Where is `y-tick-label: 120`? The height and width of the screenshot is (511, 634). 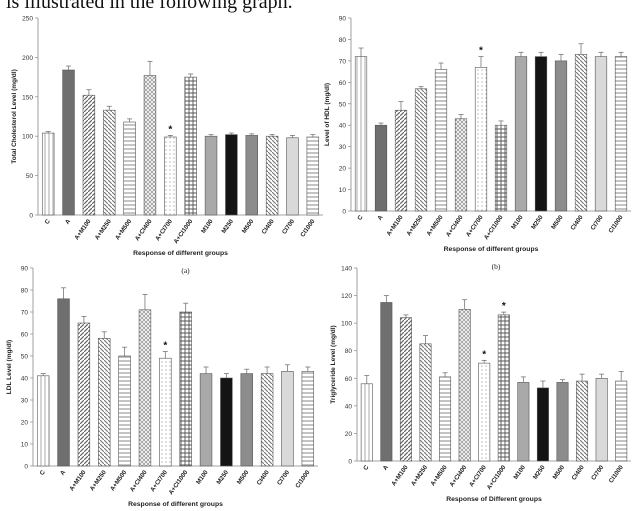 y-tick-label: 120 is located at coordinates (346, 296).